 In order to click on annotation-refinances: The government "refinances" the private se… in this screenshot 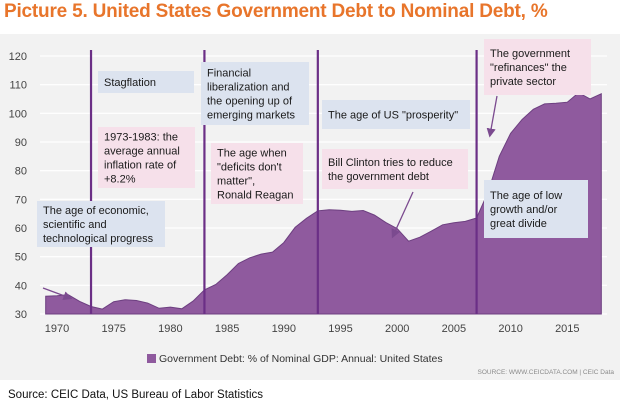, I will do `click(537, 67)`.